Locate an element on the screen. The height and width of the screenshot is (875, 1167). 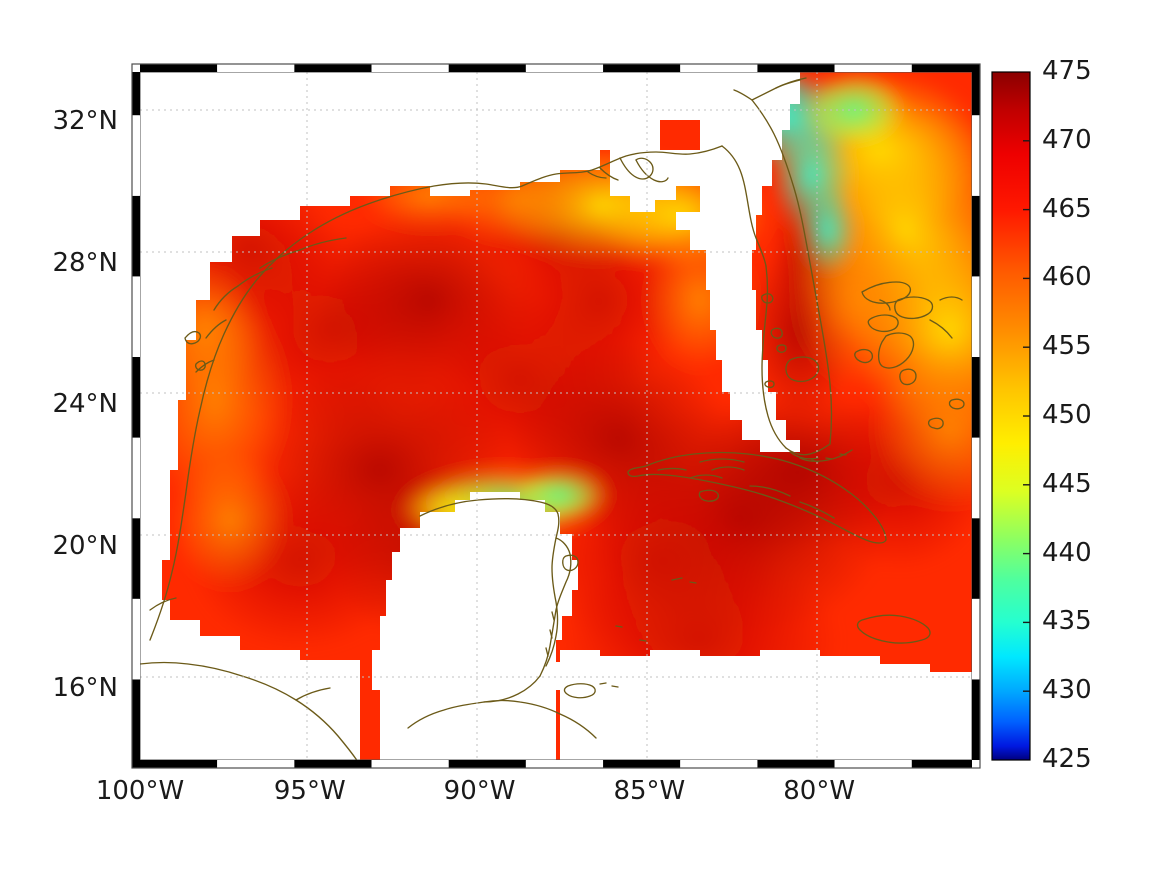
x-tick-label: 80°W is located at coordinates (819, 791).